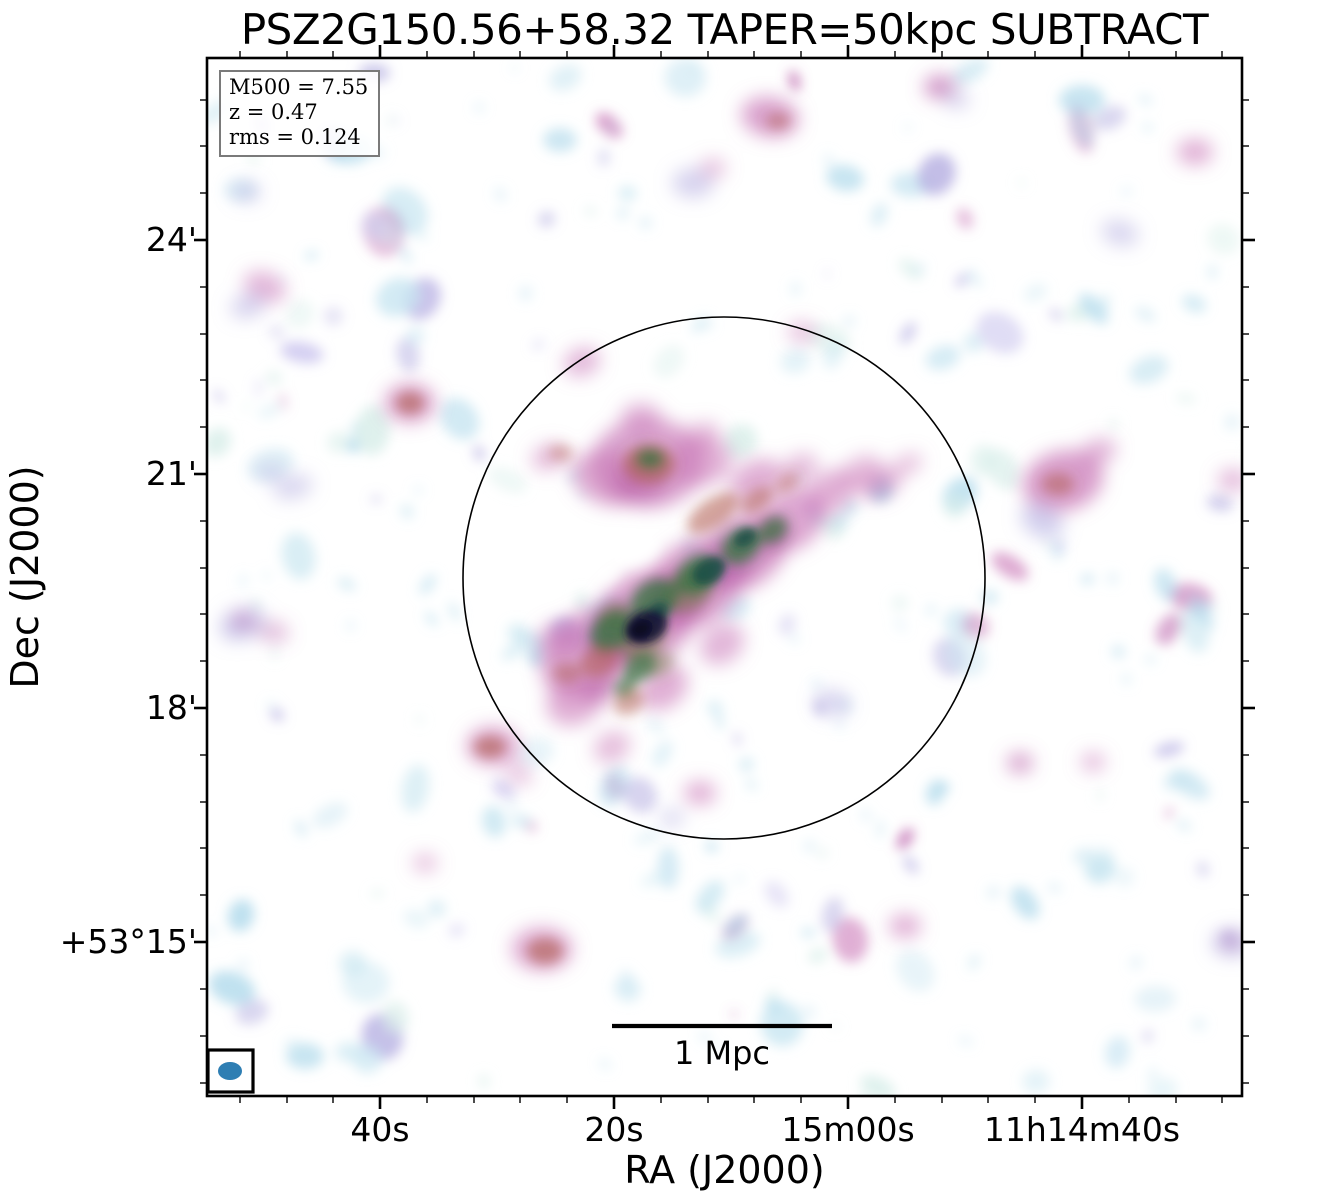 The image size is (1321, 1200). Describe the element at coordinates (128, 941) in the screenshot. I see `y-tick-label: +53°15'` at that location.